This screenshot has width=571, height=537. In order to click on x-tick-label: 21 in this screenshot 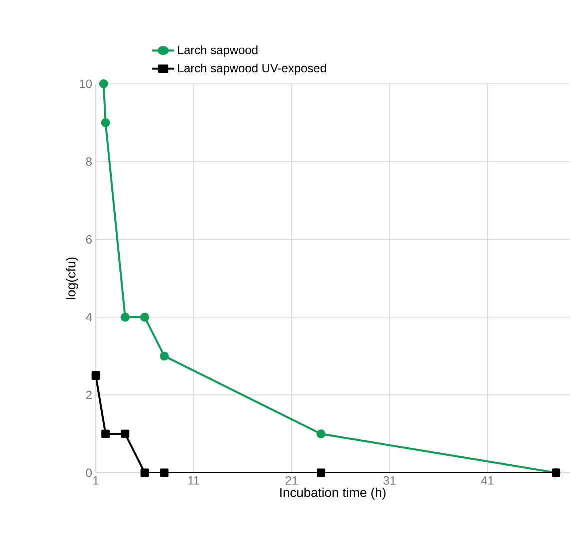, I will do `click(292, 480)`.